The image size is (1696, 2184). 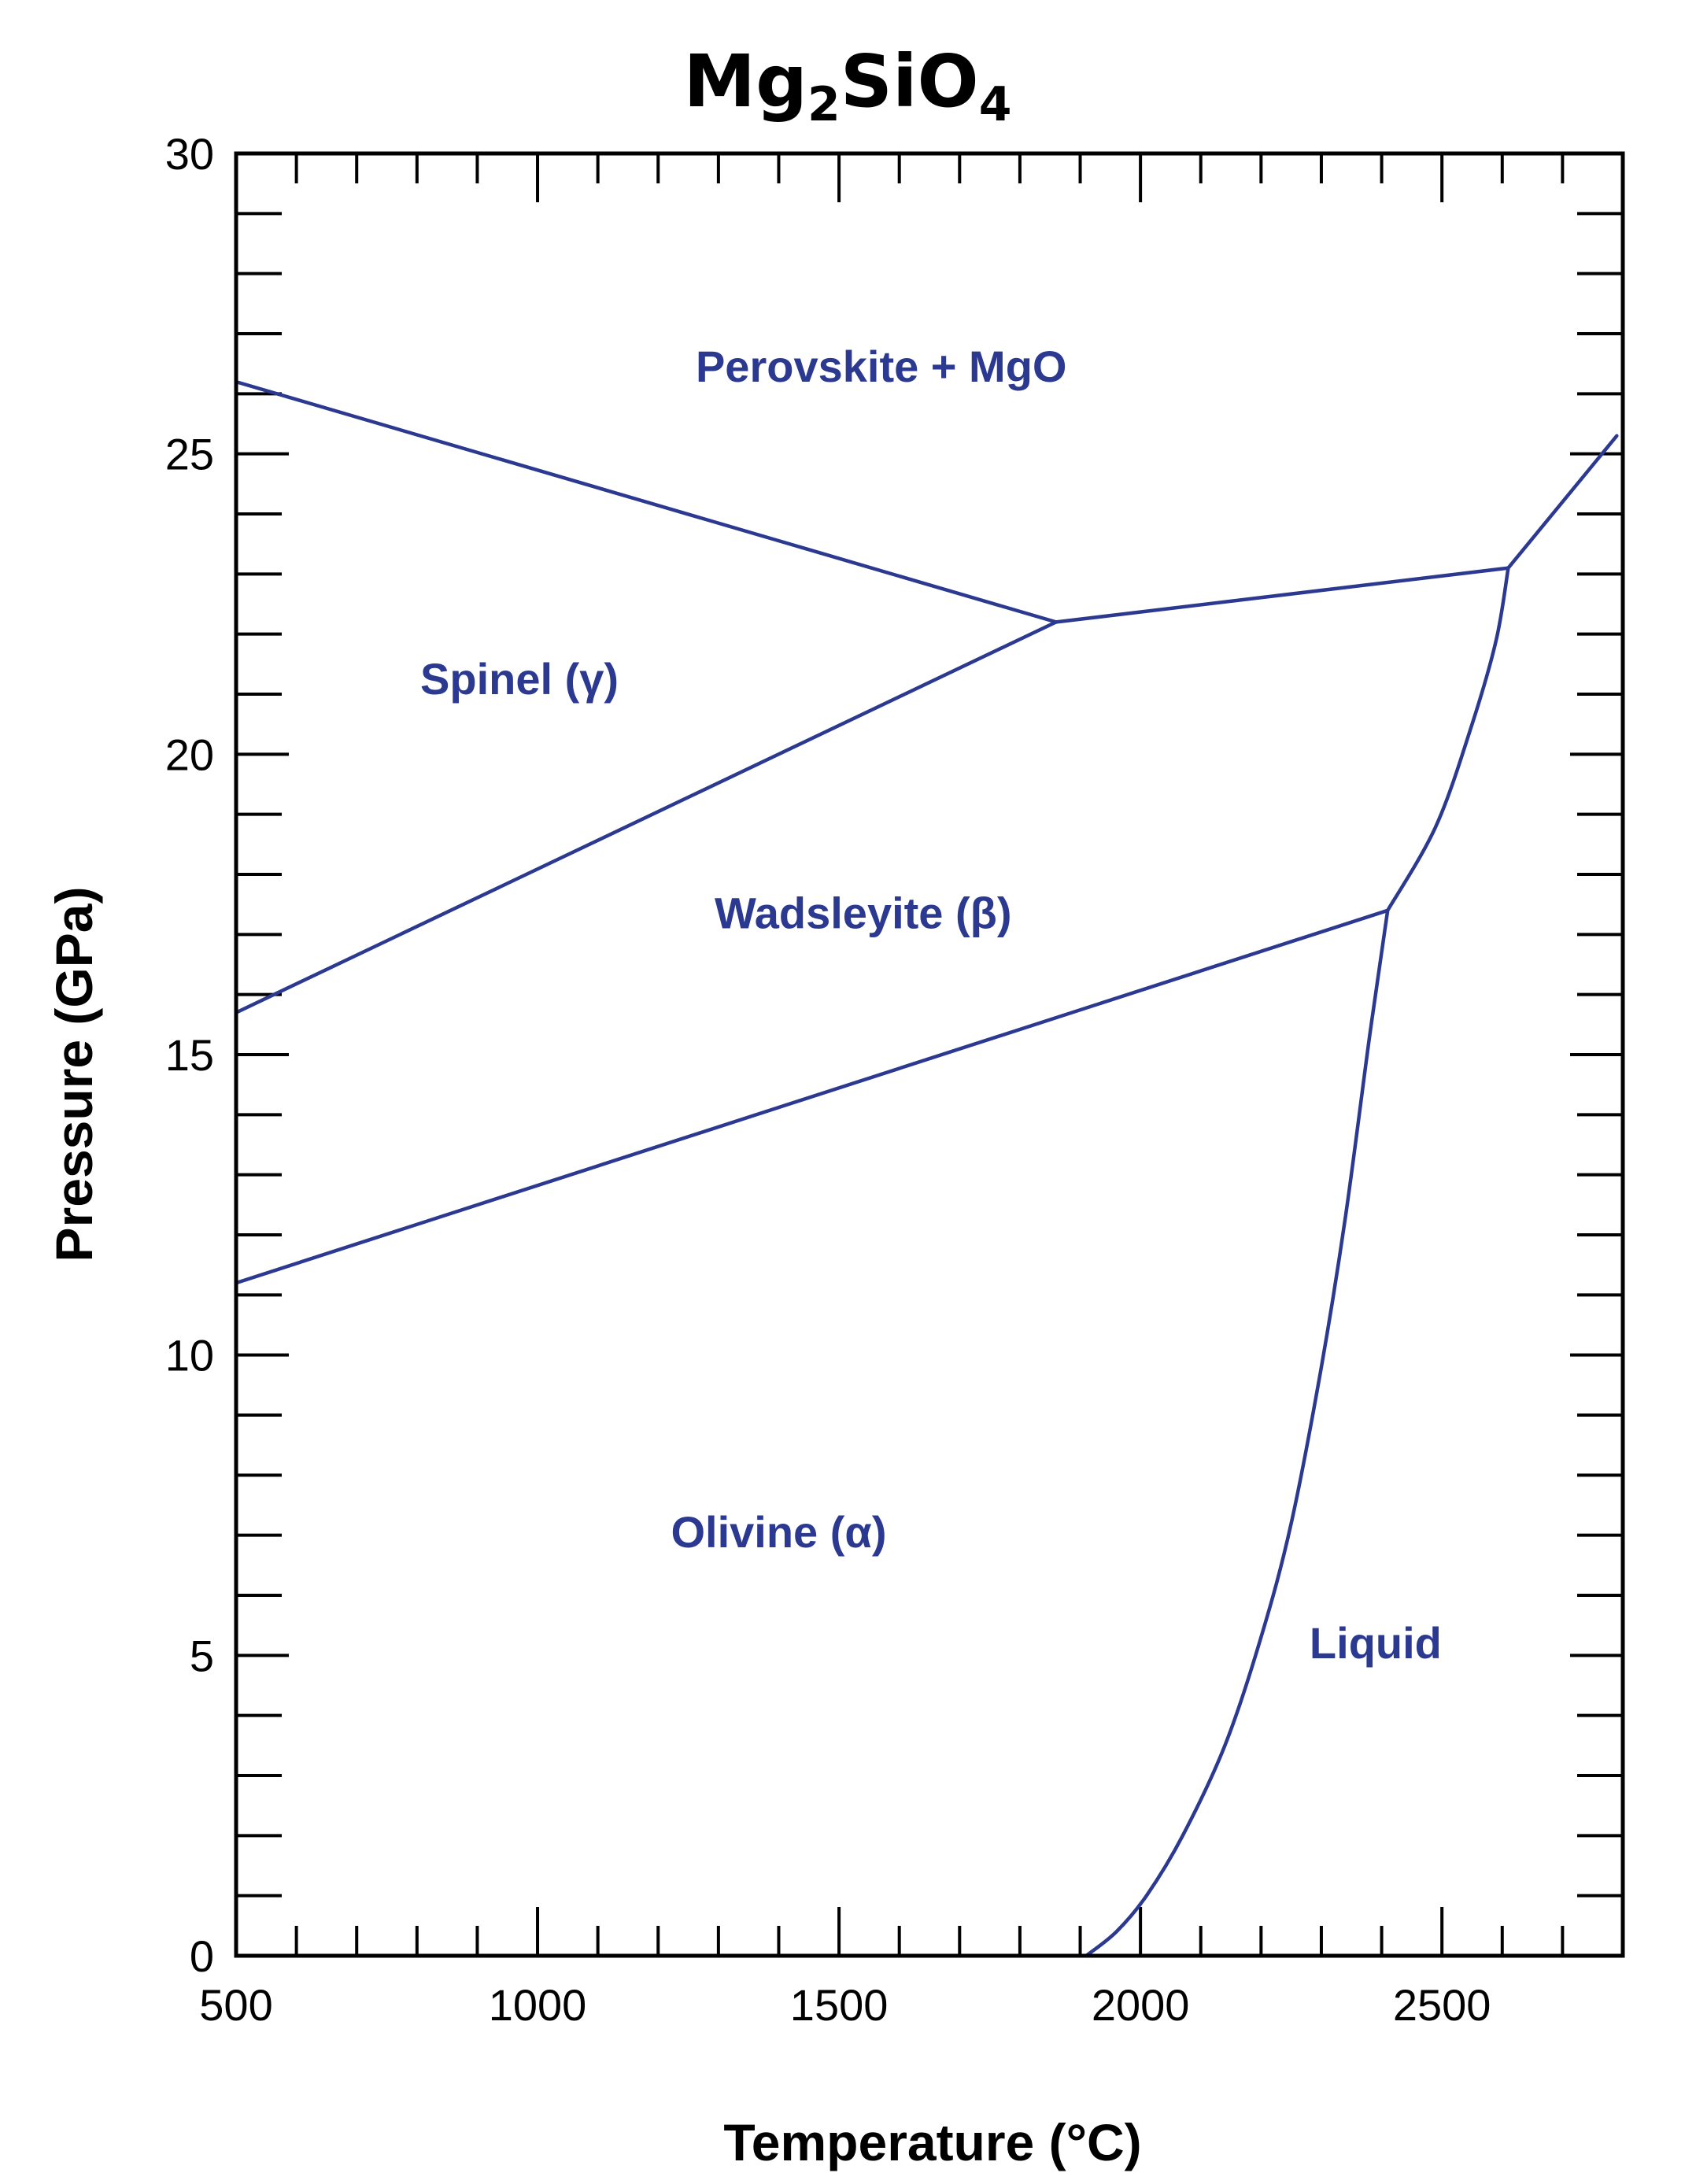 What do you see at coordinates (189, 1055) in the screenshot?
I see `y-tick-label: 15` at bounding box center [189, 1055].